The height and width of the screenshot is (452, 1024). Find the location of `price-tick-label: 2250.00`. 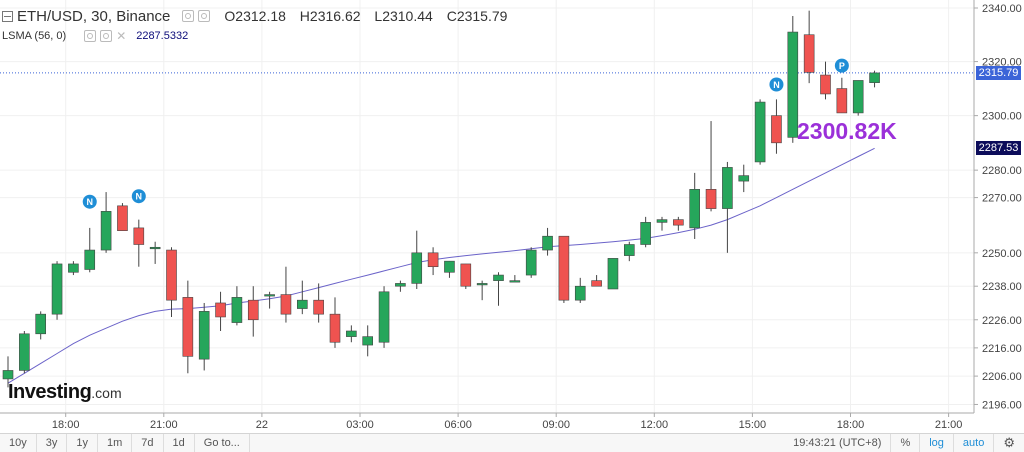

price-tick-label: 2250.00 is located at coordinates (1002, 254).